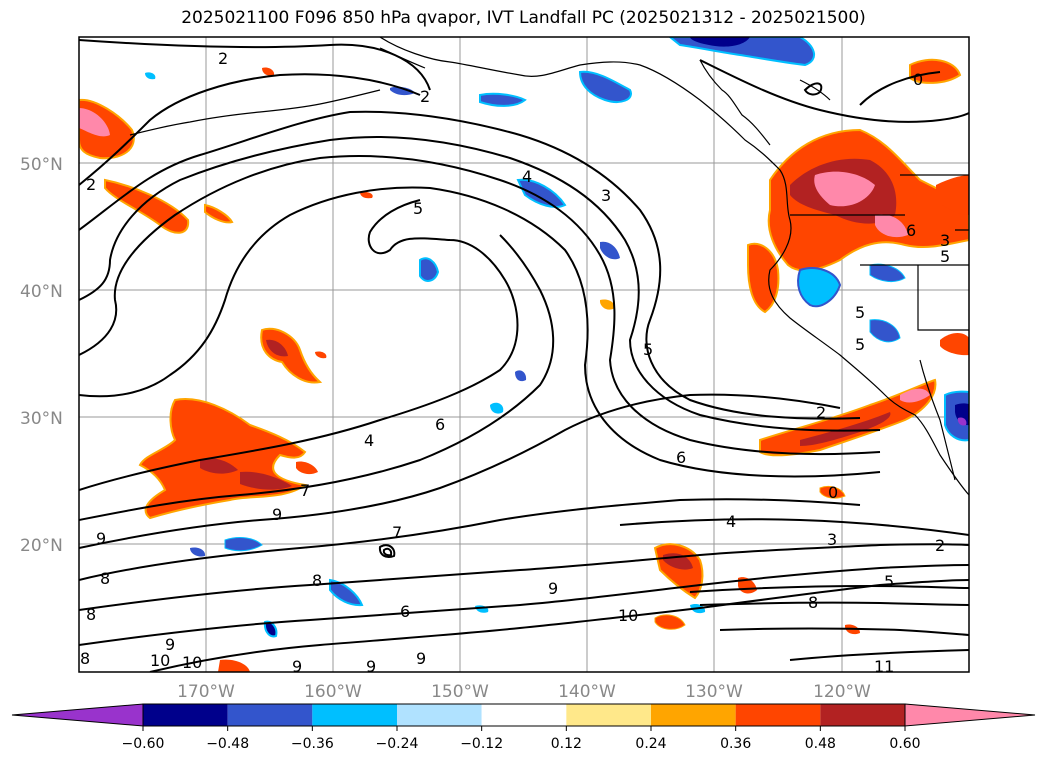 Image resolution: width=1047 pixels, height=765 pixels. I want to click on longitude-labels: 170°W 160°W 150°W 140°W 130°W 120°W, so click(524, 692).